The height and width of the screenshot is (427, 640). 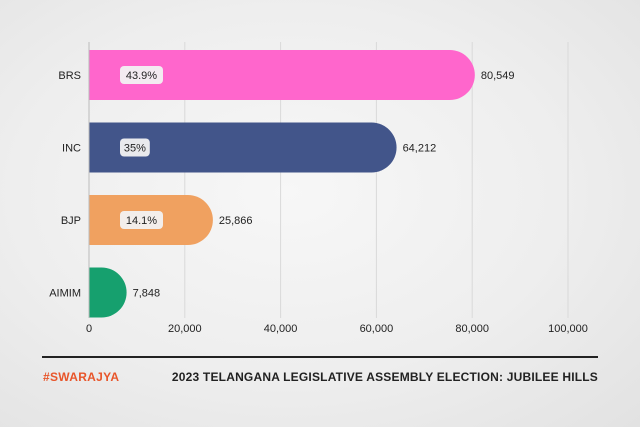 What do you see at coordinates (568, 329) in the screenshot?
I see `x-tick-label-5: 100,000` at bounding box center [568, 329].